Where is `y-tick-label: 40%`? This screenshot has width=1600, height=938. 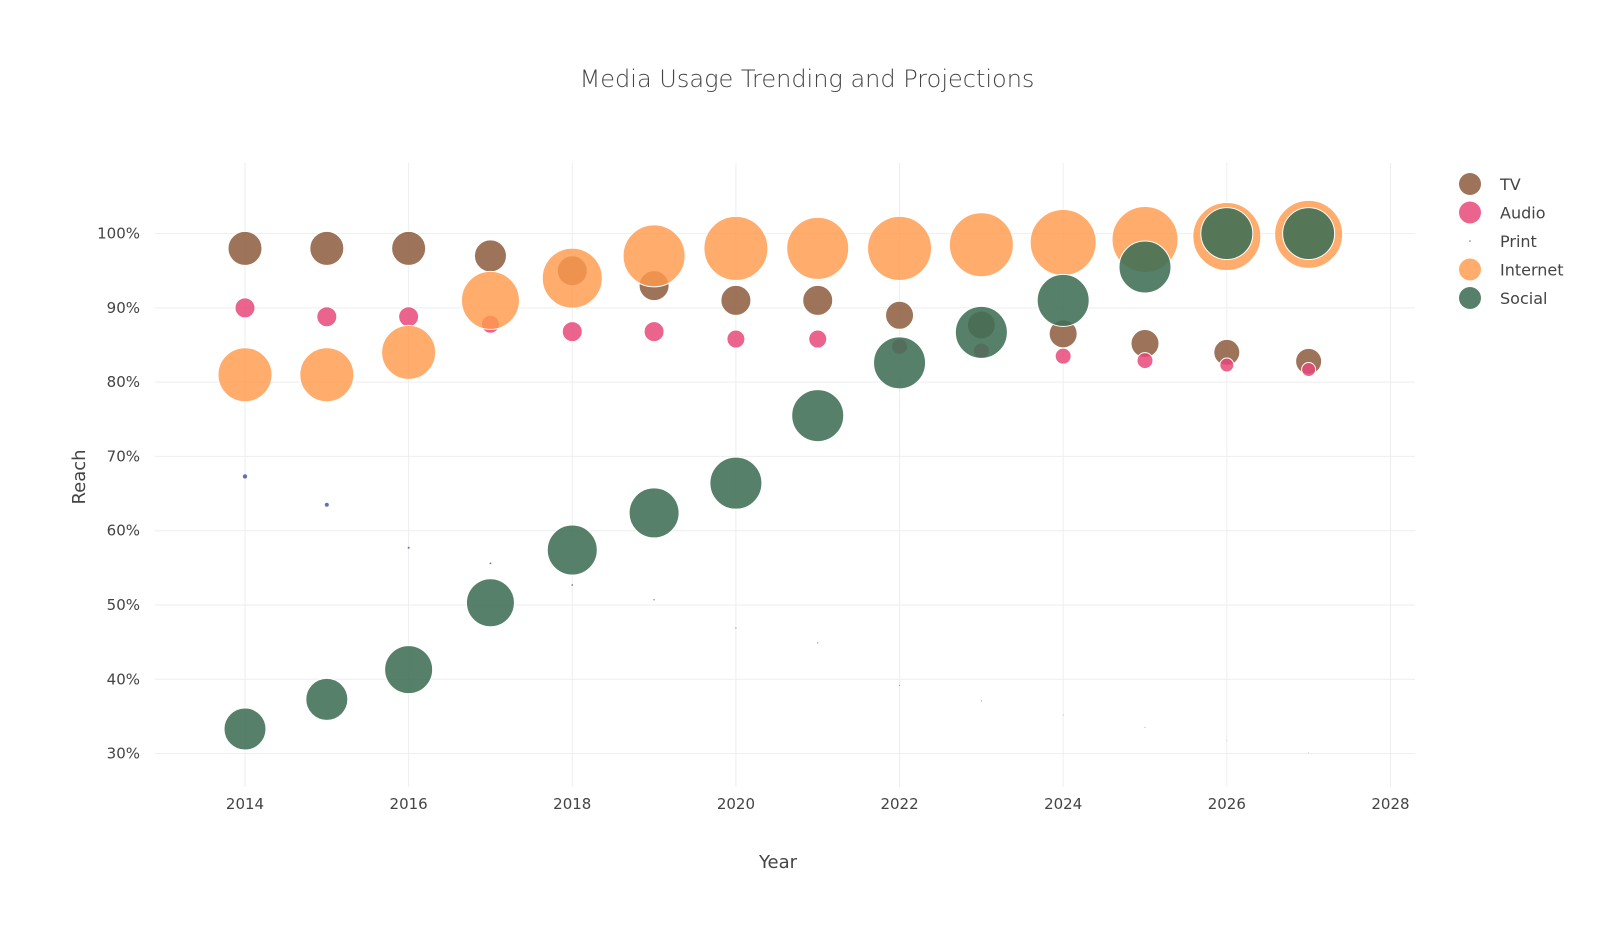 y-tick-label: 40% is located at coordinates (123, 679).